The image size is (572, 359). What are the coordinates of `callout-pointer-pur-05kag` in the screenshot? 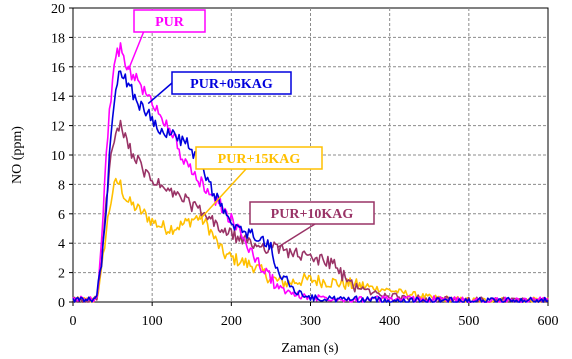 It's located at (160, 93).